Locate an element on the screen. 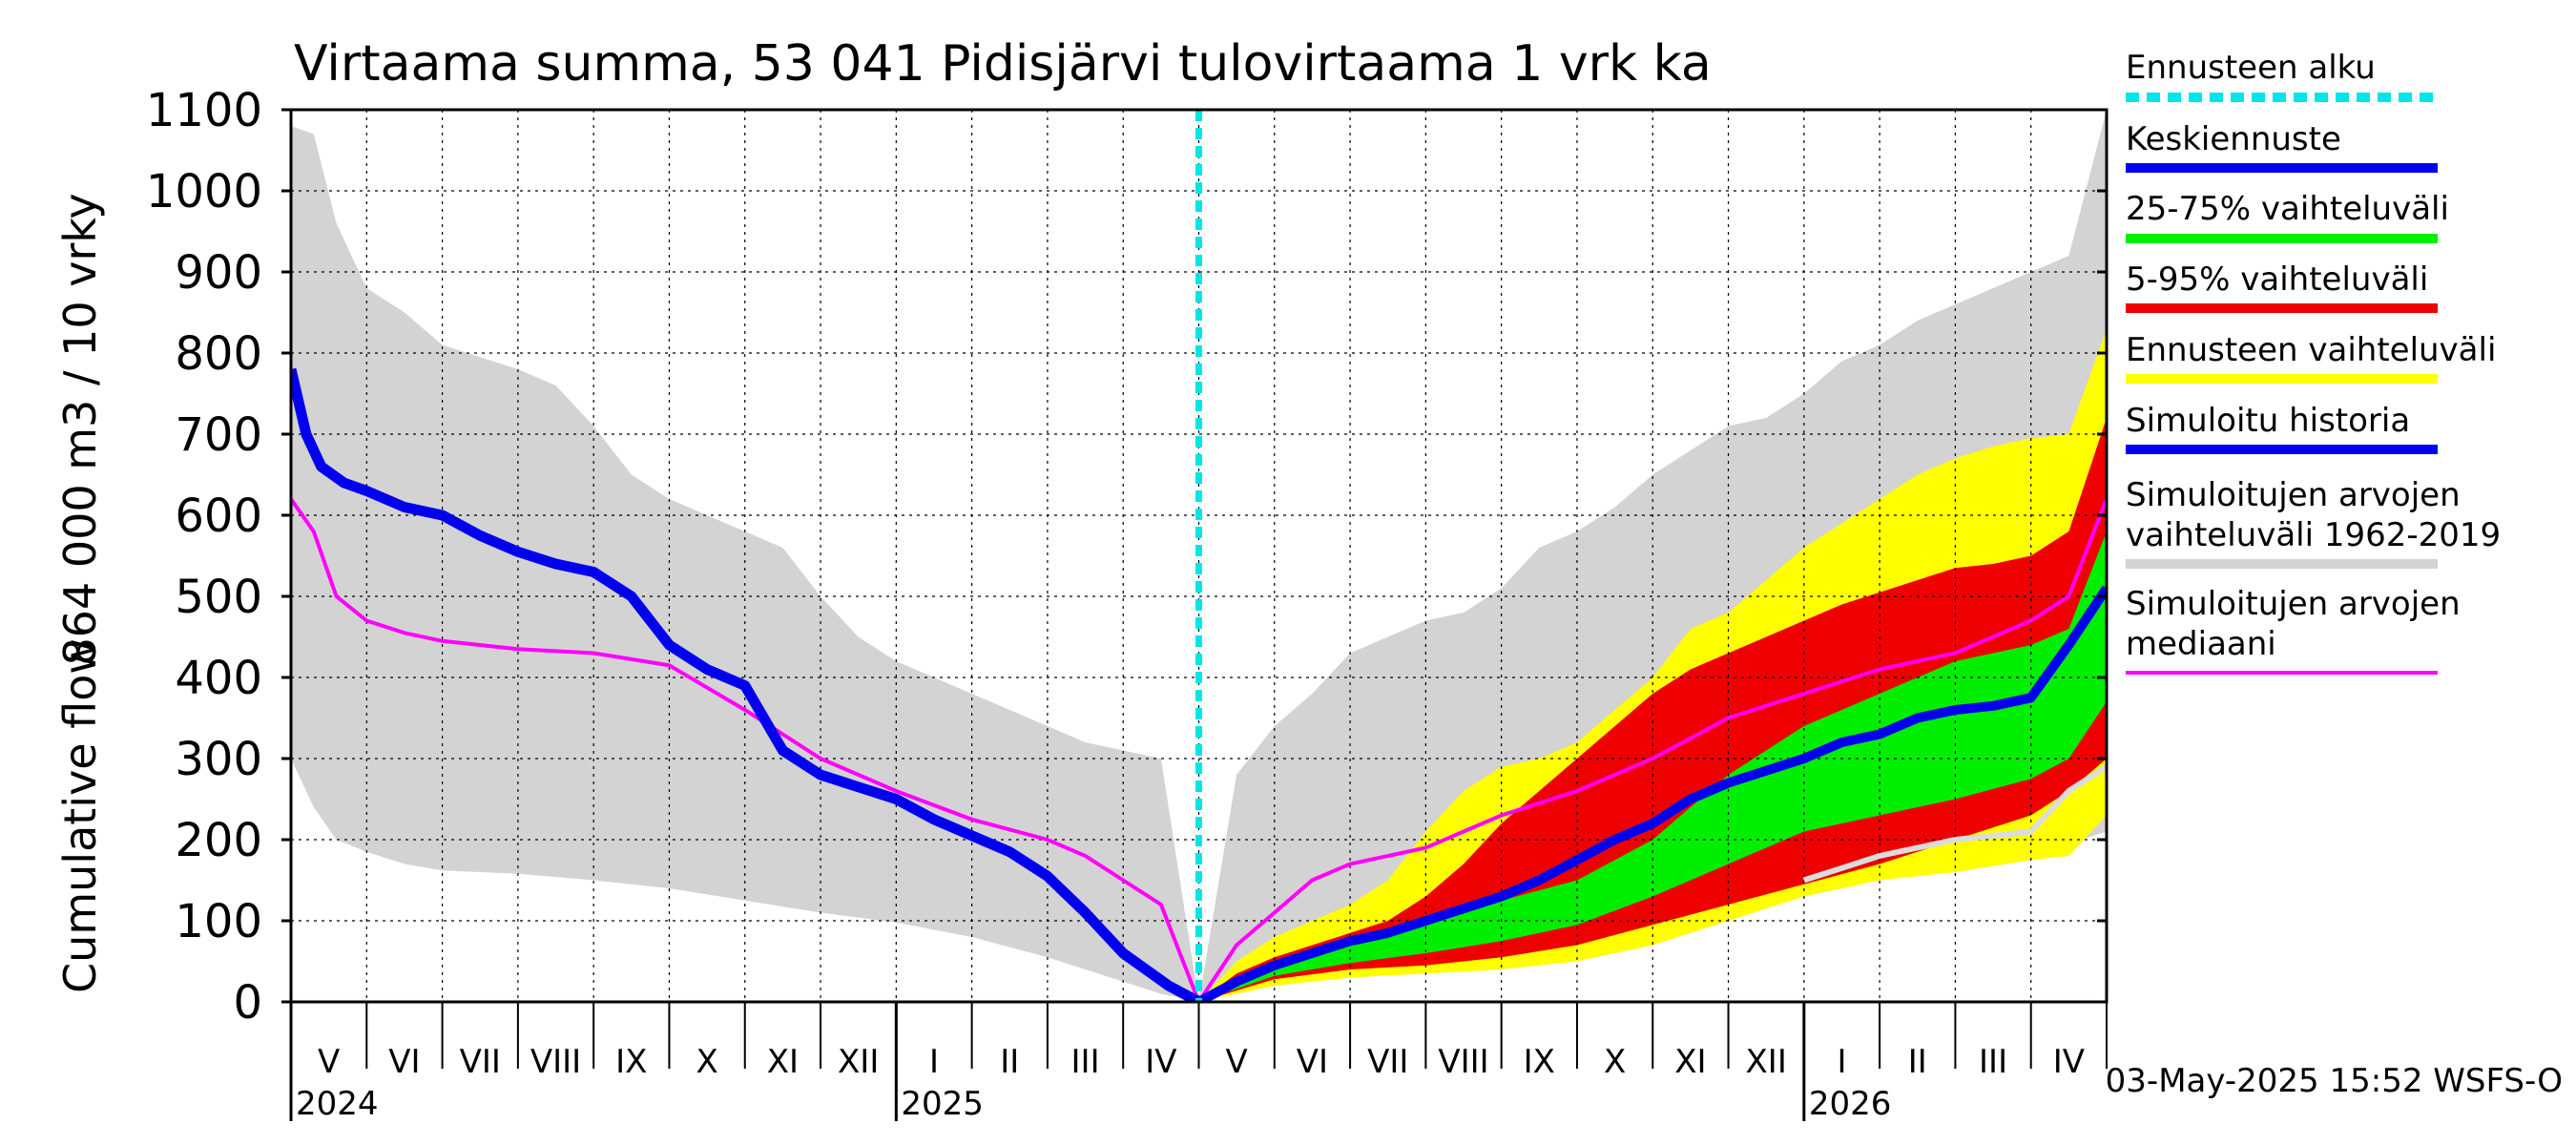  y-tick-label: 600 is located at coordinates (218, 516).